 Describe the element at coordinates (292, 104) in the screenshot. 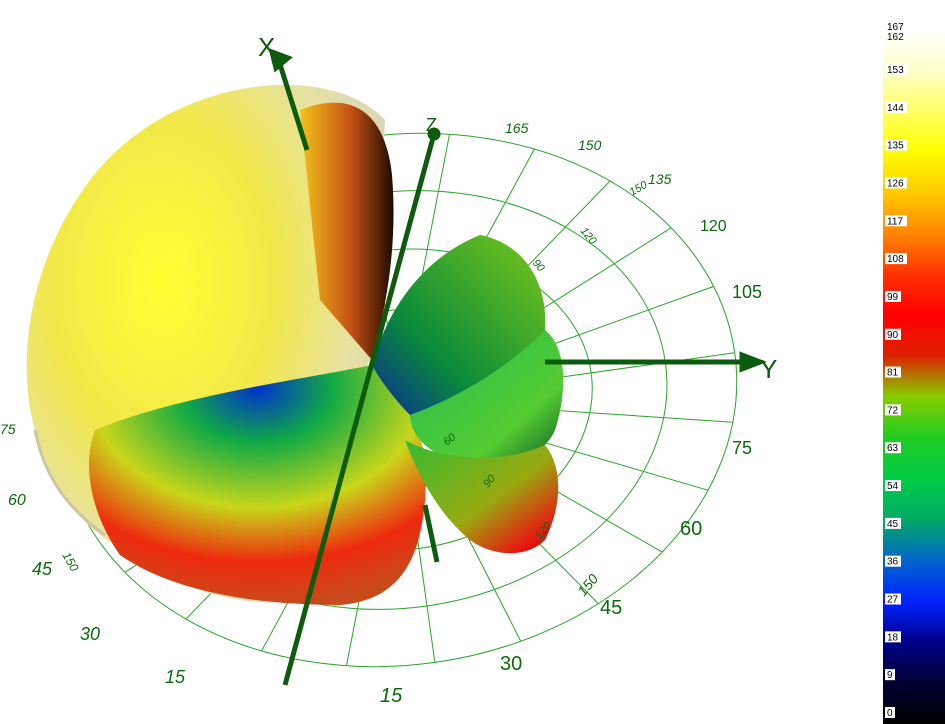

I see `x-axis-line` at that location.